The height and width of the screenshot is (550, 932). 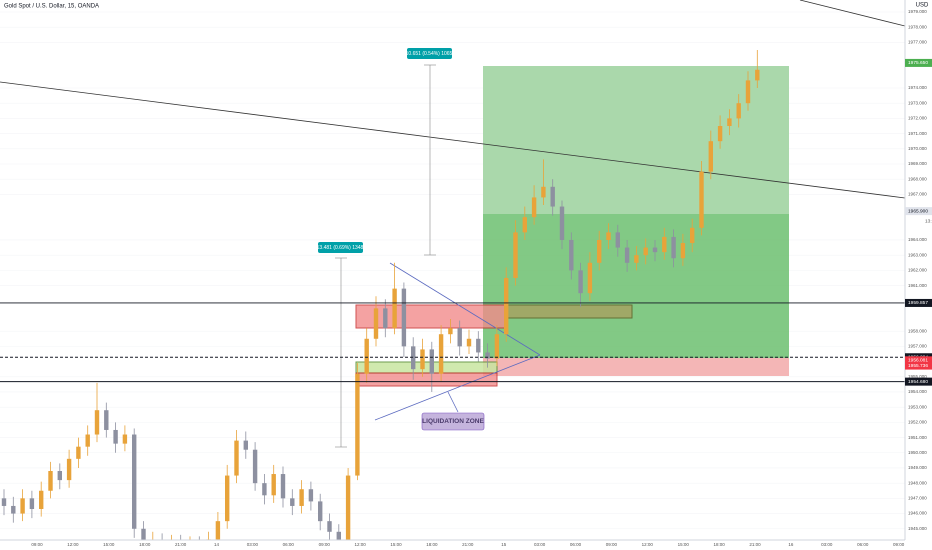 I want to click on y-tick-label: 1945.000, so click(x=917, y=528).